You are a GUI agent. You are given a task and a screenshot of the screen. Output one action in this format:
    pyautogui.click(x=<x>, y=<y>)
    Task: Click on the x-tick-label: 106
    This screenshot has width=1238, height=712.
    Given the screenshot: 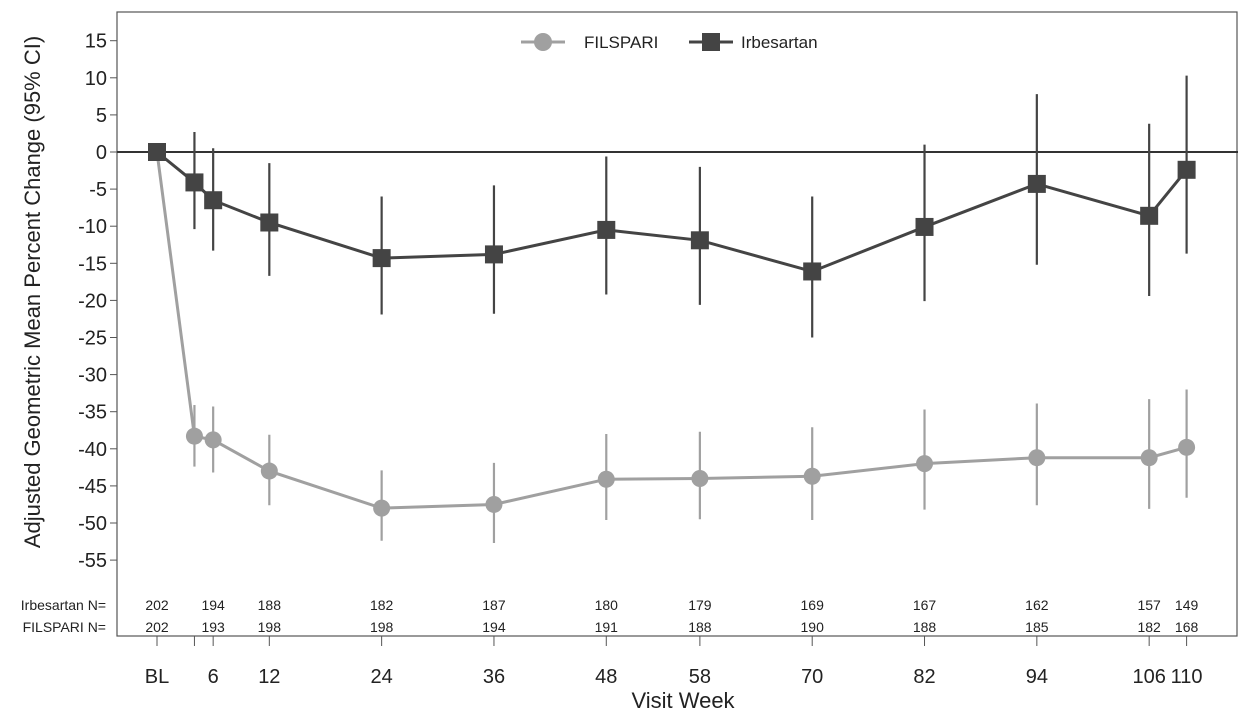 What is the action you would take?
    pyautogui.click(x=1148, y=677)
    